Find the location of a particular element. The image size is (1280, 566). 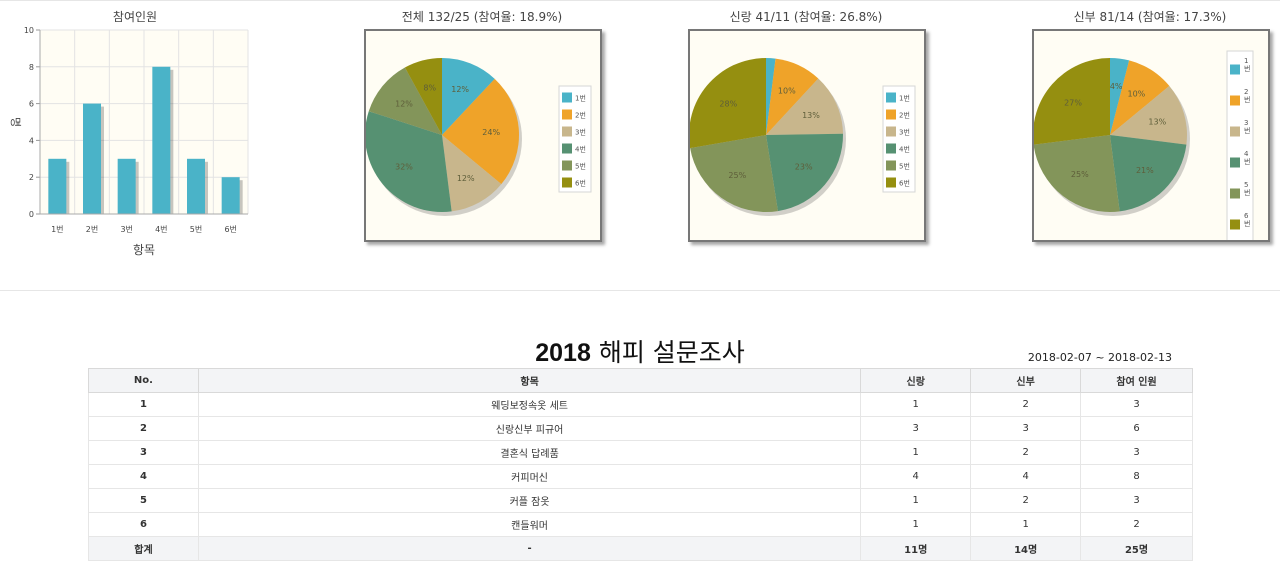

row-no: 6 is located at coordinates (143, 524).